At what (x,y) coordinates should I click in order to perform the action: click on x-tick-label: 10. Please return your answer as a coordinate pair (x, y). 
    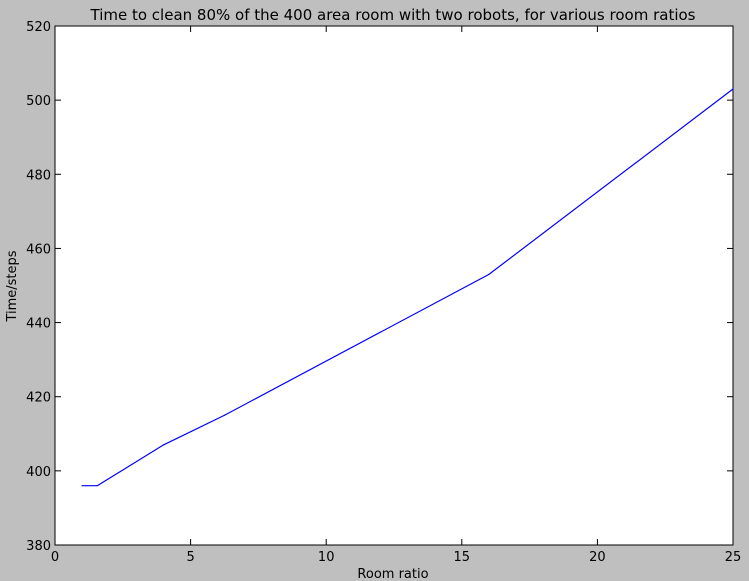
    Looking at the image, I should click on (326, 557).